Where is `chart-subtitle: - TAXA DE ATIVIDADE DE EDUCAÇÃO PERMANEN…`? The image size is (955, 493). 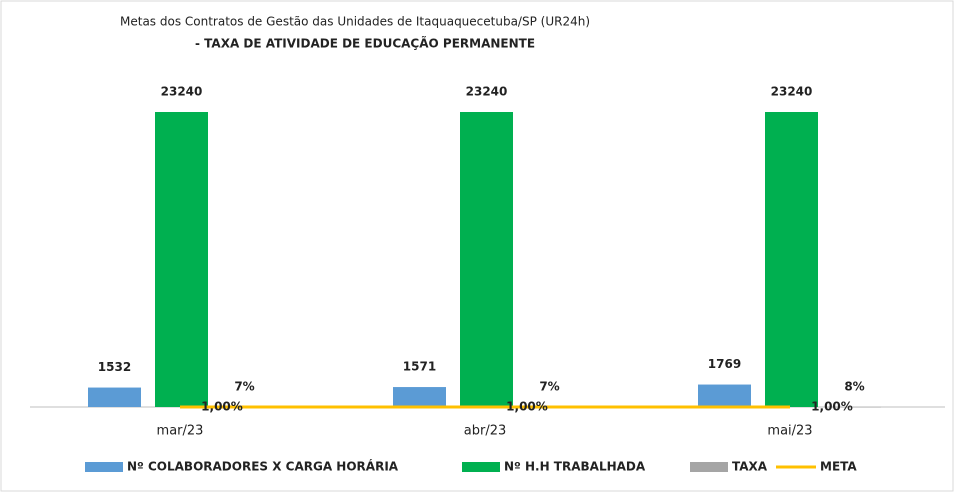 chart-subtitle: - TAXA DE ATIVIDADE DE EDUCAÇÃO PERMANEN… is located at coordinates (365, 43).